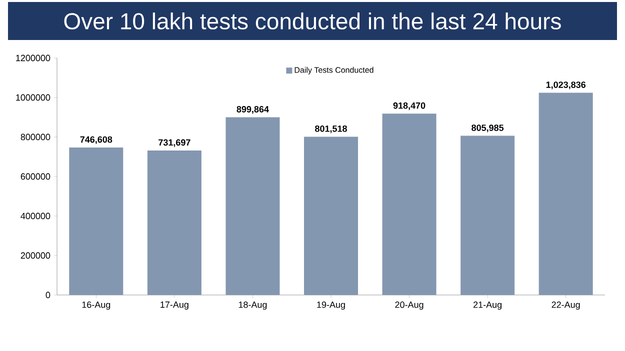  Describe the element at coordinates (312, 21) in the screenshot. I see `chart-title: Over 10 lakh tests conducted in the last 24 hours` at that location.